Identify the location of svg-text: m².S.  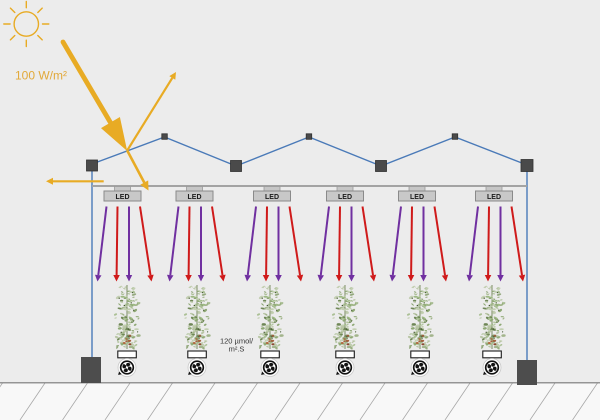
(237, 349).